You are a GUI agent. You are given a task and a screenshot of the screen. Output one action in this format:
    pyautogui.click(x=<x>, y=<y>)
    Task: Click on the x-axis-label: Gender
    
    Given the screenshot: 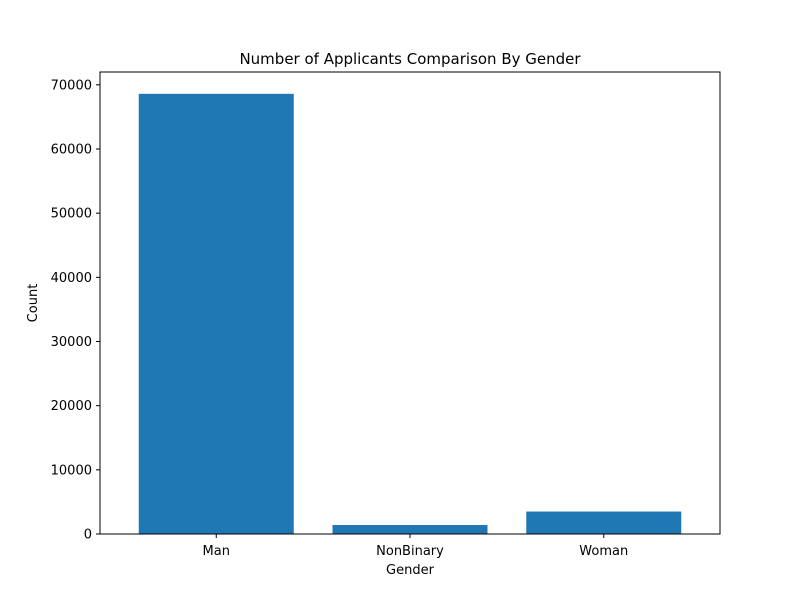 What is the action you would take?
    pyautogui.click(x=410, y=570)
    